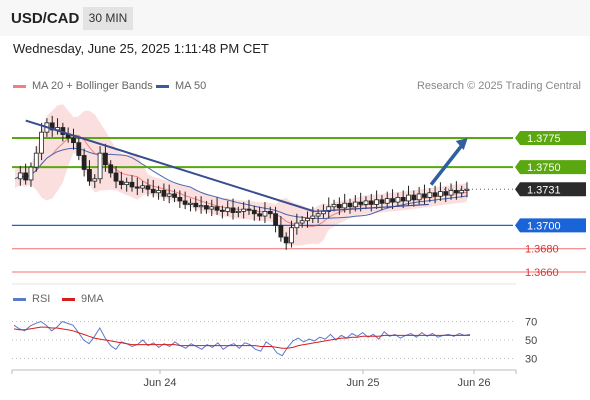  I want to click on x-tick-label: Jun 26, so click(473, 383).